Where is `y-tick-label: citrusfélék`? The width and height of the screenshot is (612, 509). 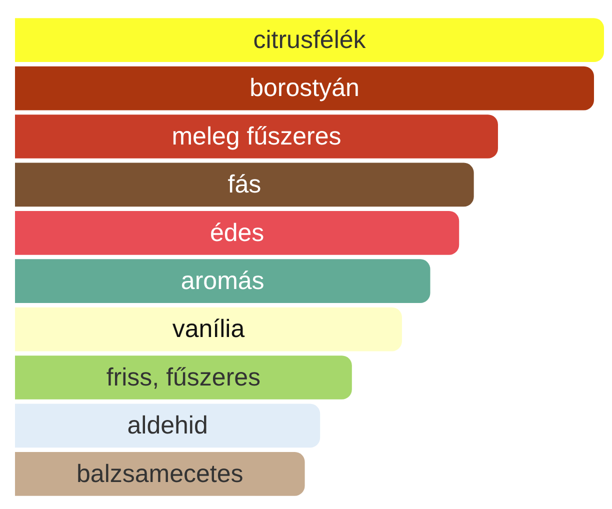 y-tick-label: citrusfélék is located at coordinates (309, 40).